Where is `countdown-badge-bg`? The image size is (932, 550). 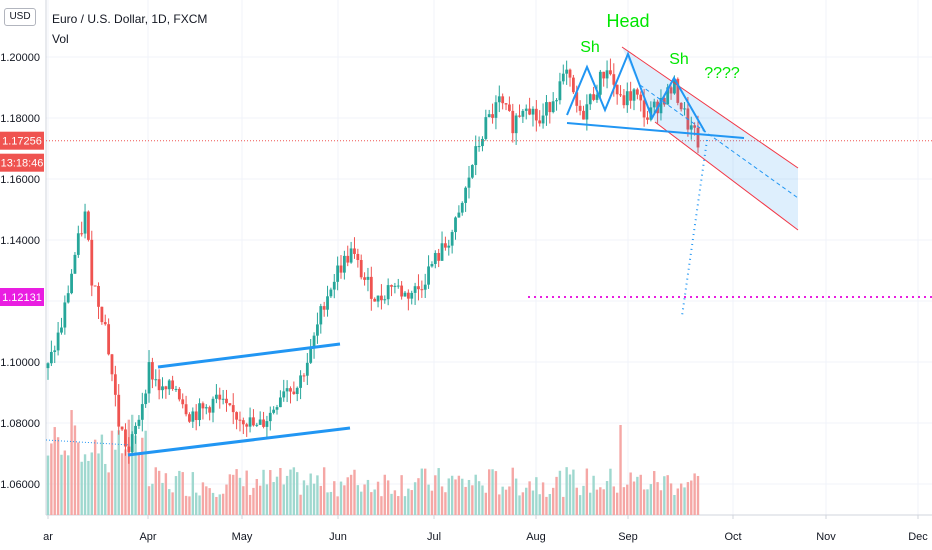
countdown-badge-bg is located at coordinates (22, 162).